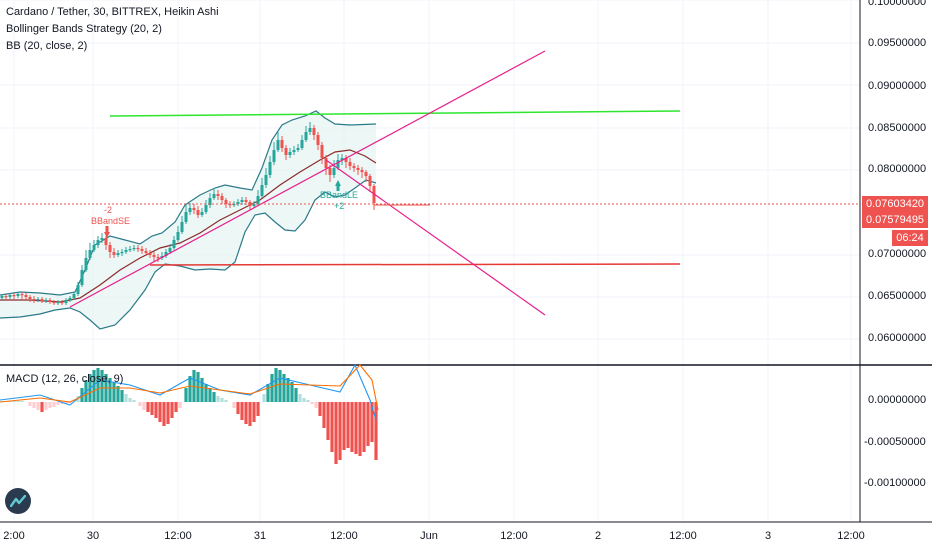 The height and width of the screenshot is (550, 932). What do you see at coordinates (429, 536) in the screenshot?
I see `time-axis-label: Jun` at bounding box center [429, 536].